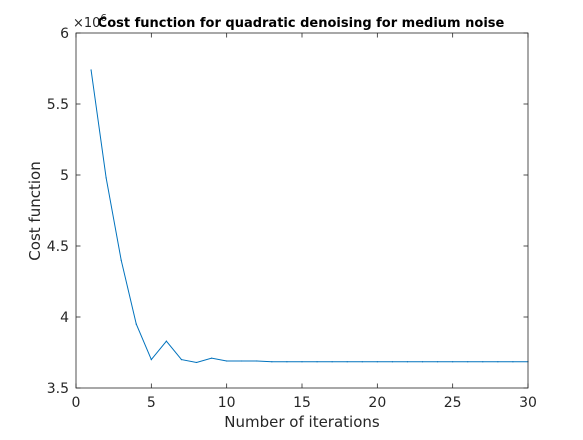  What do you see at coordinates (302, 422) in the screenshot?
I see `x-axis-label: Number of iterations` at bounding box center [302, 422].